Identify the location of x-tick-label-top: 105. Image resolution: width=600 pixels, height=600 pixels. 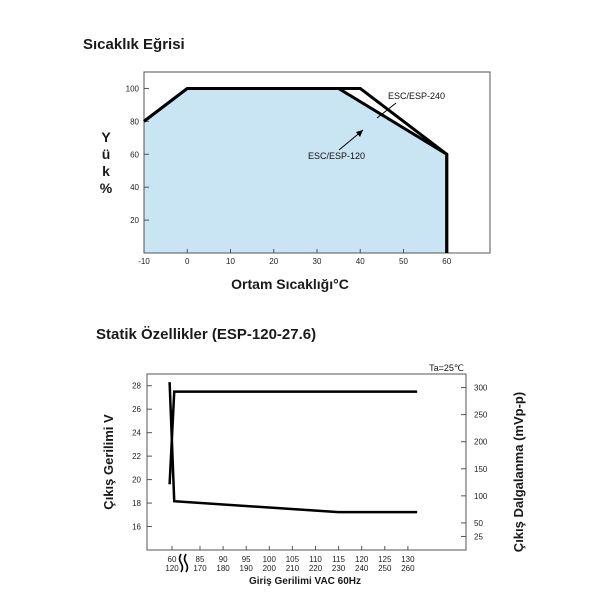
(293, 559).